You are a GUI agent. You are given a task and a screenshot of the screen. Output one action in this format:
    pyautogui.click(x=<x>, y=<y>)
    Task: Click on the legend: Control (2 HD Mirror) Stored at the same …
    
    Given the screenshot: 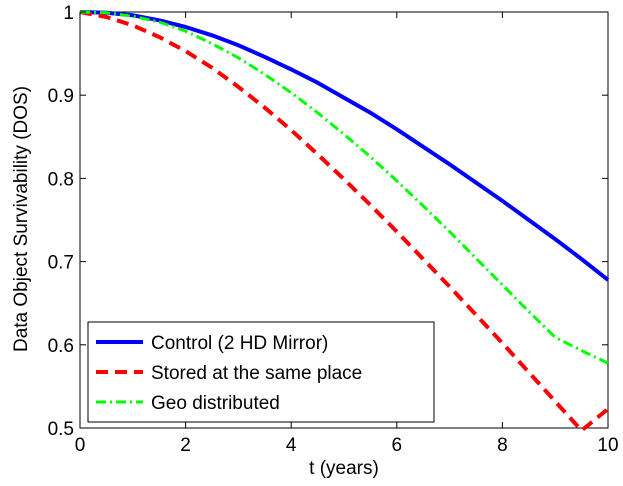 What is the action you would take?
    pyautogui.click(x=261, y=372)
    